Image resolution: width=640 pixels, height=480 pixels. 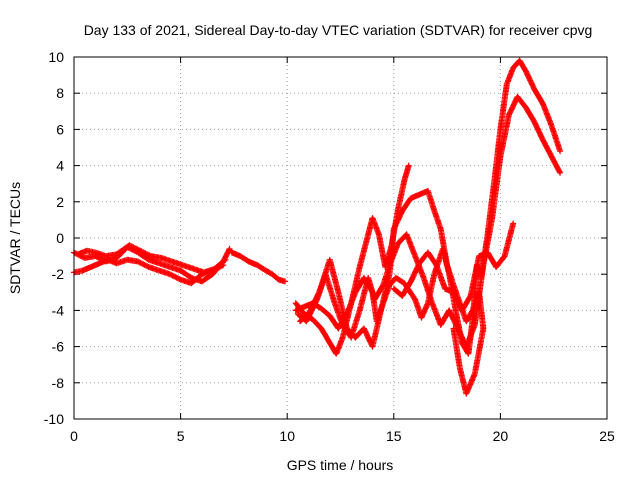 What do you see at coordinates (15, 238) in the screenshot?
I see `y-axis-label: SDTVAR / TECUs` at bounding box center [15, 238].